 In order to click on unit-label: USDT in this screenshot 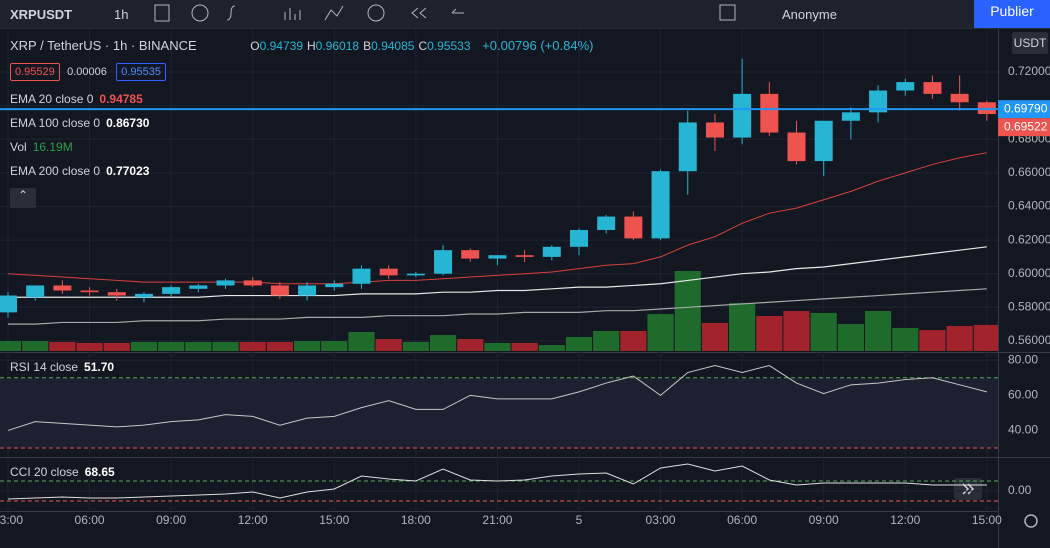, I will do `click(1030, 43)`.